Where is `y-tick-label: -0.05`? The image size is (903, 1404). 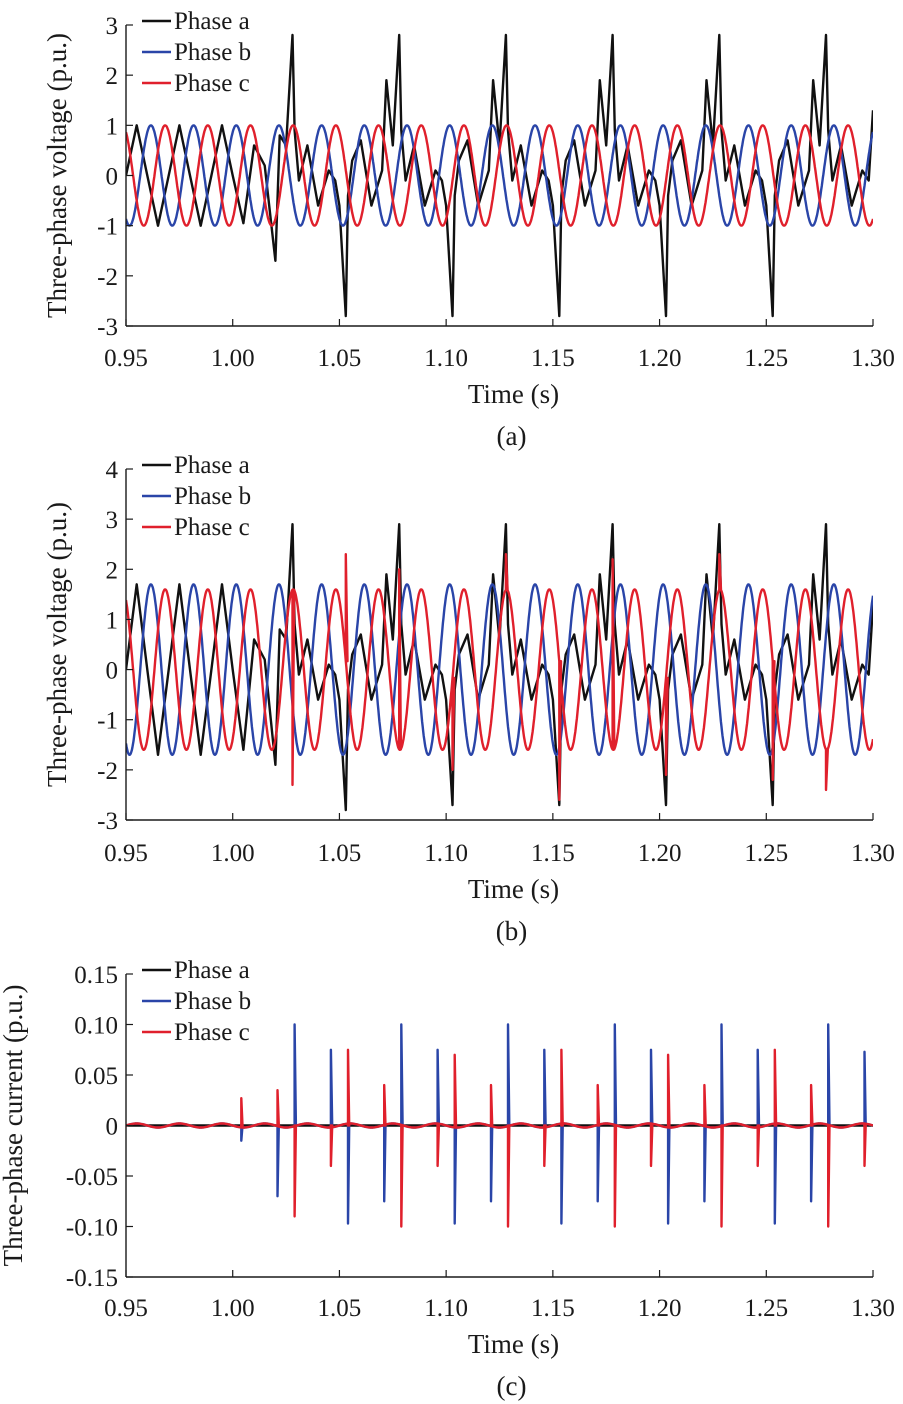 y-tick-label: -0.05 is located at coordinates (92, 1177).